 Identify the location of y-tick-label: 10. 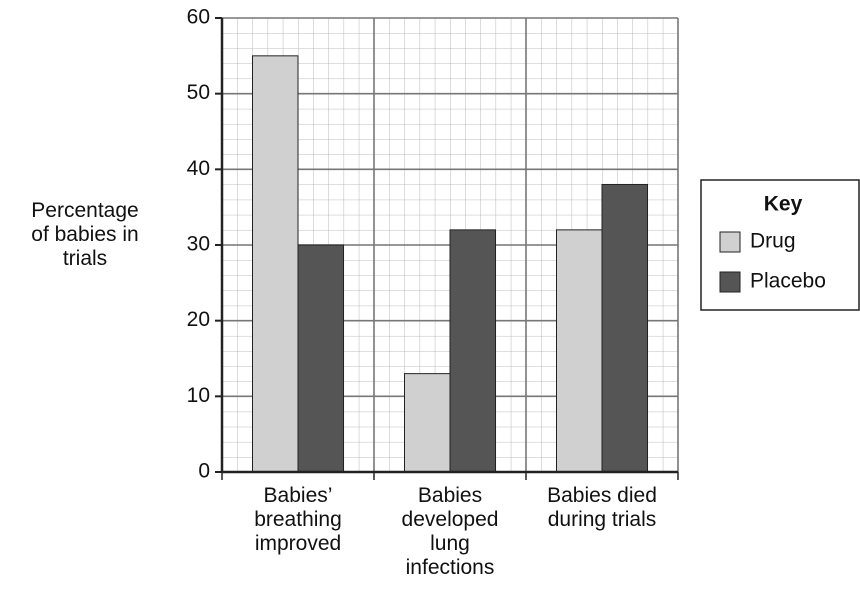
(198, 395).